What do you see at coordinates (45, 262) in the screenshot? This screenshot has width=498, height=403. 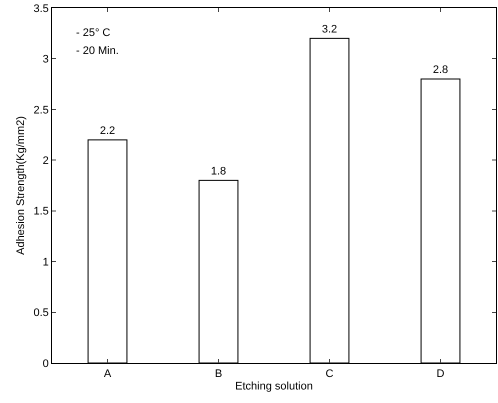 I see `y-tick-label: 1` at bounding box center [45, 262].